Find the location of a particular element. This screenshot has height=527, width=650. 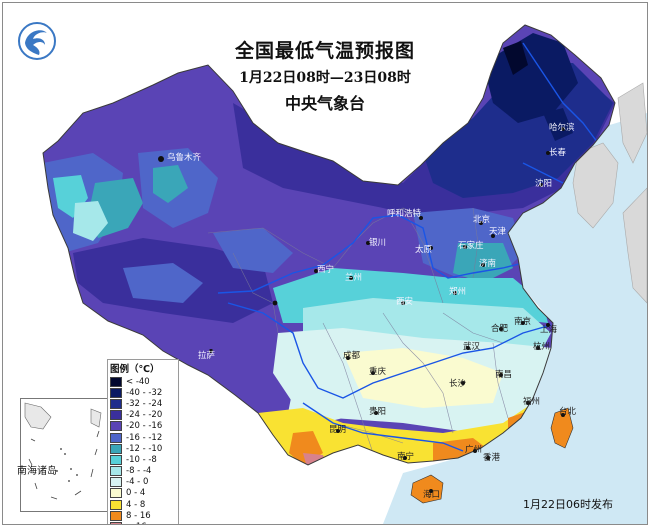

city-label: 南昌 is located at coordinates (504, 375).